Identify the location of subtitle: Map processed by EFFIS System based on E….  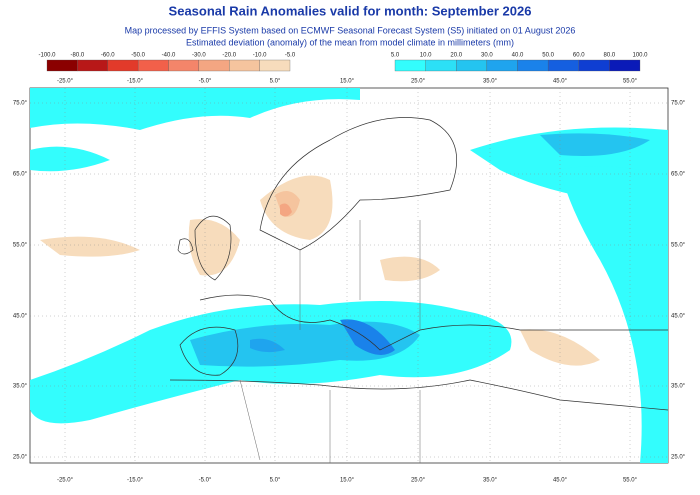
(350, 30).